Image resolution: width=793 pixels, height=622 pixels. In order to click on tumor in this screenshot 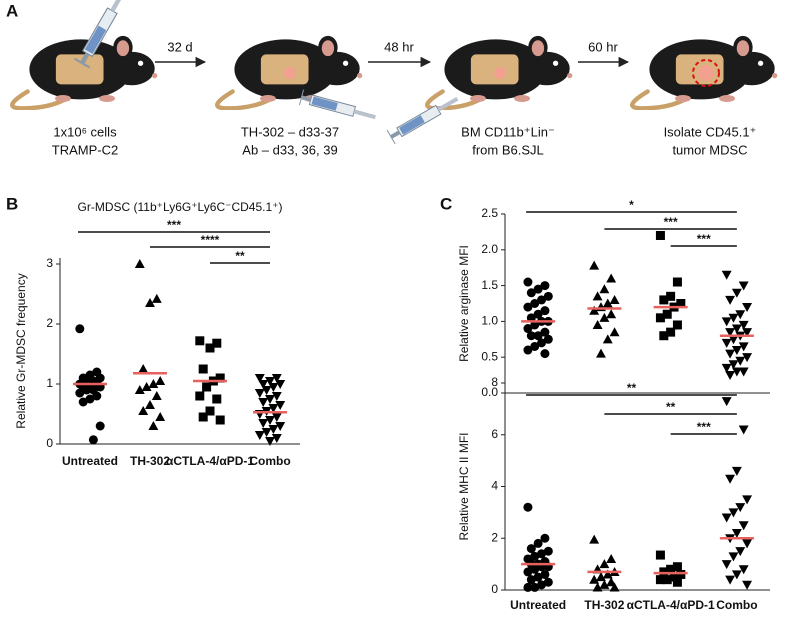, I will do `click(290, 73)`.